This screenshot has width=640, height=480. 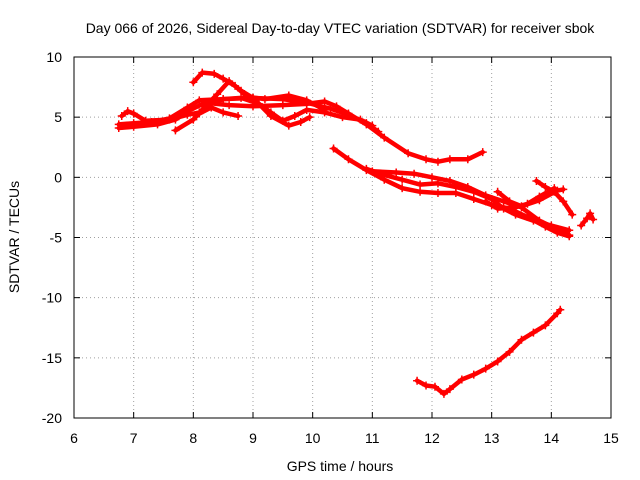 What do you see at coordinates (193, 438) in the screenshot?
I see `x-tick-label: 8` at bounding box center [193, 438].